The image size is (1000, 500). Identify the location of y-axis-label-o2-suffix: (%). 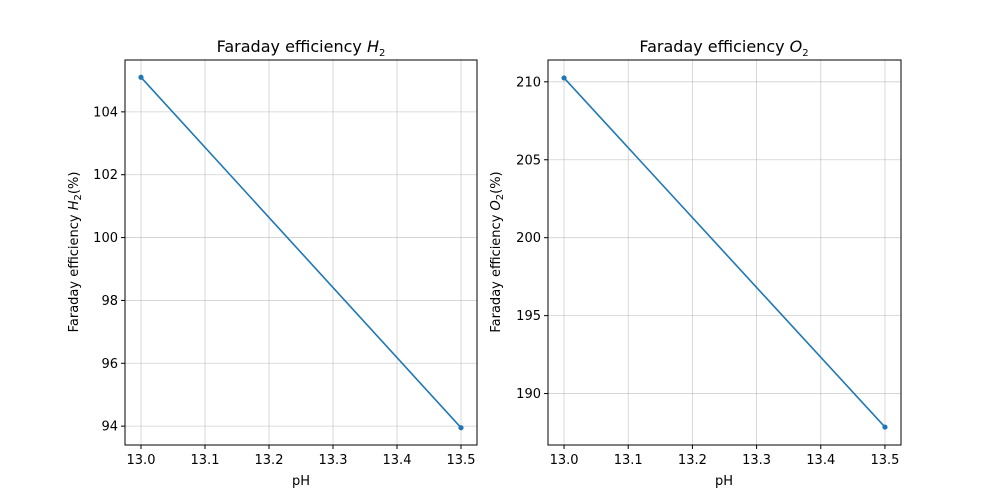
(496, 182).